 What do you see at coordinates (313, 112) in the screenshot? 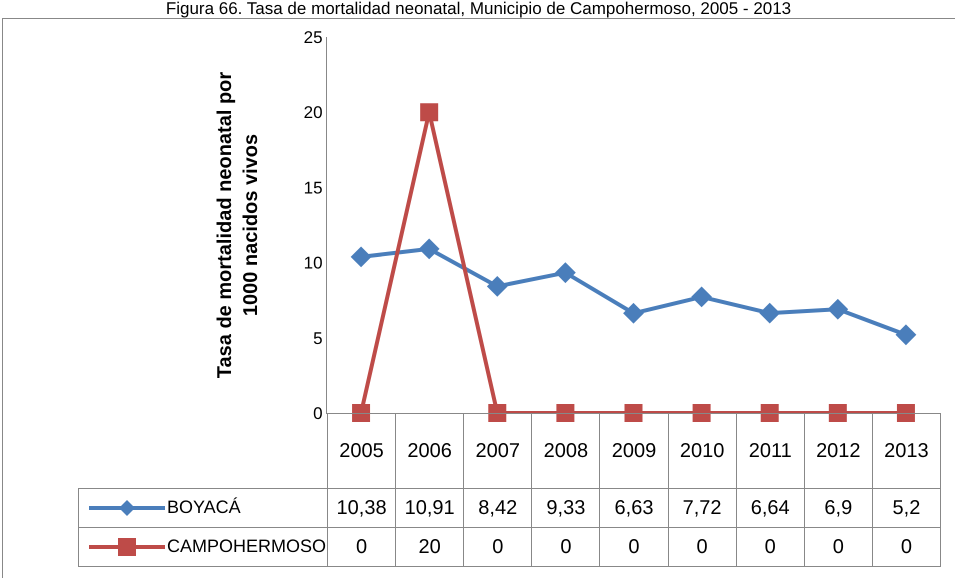
I see `y-tick-label: 20` at bounding box center [313, 112].